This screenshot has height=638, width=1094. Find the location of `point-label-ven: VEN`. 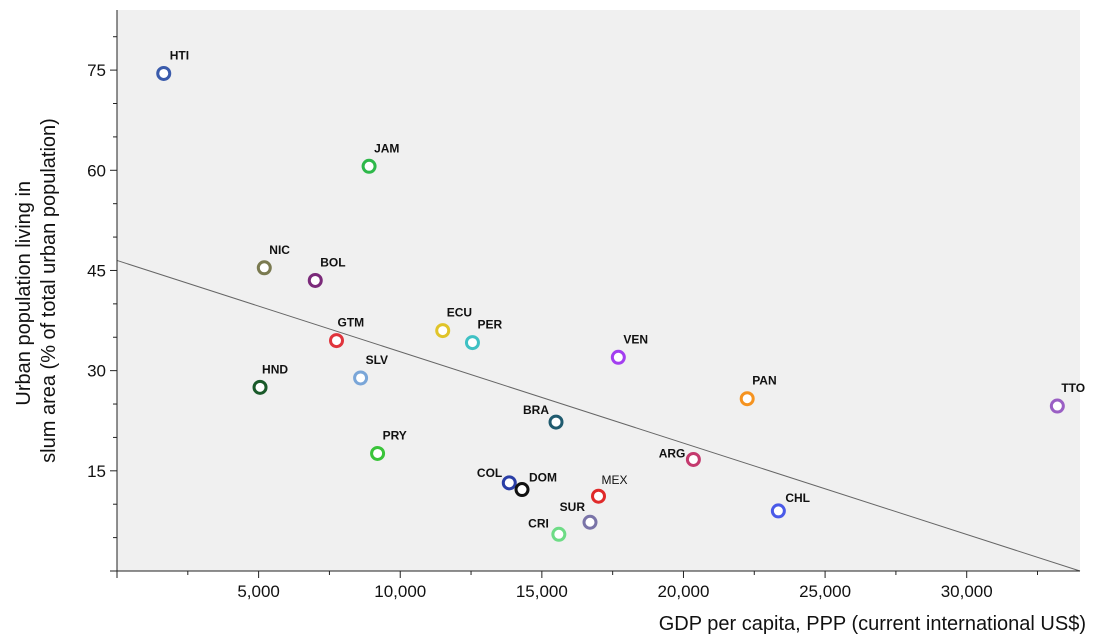

point-label-ven: VEN is located at coordinates (635, 339).